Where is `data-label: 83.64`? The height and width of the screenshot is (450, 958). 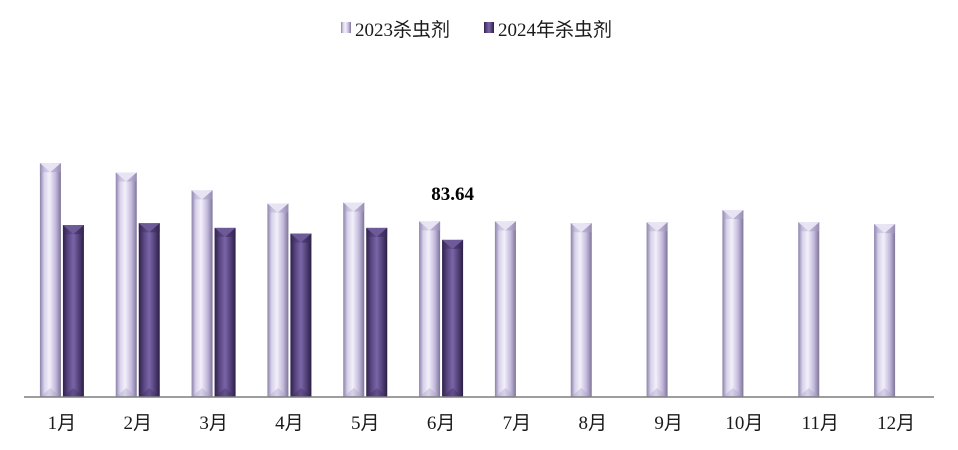
data-label: 83.64 is located at coordinates (452, 194).